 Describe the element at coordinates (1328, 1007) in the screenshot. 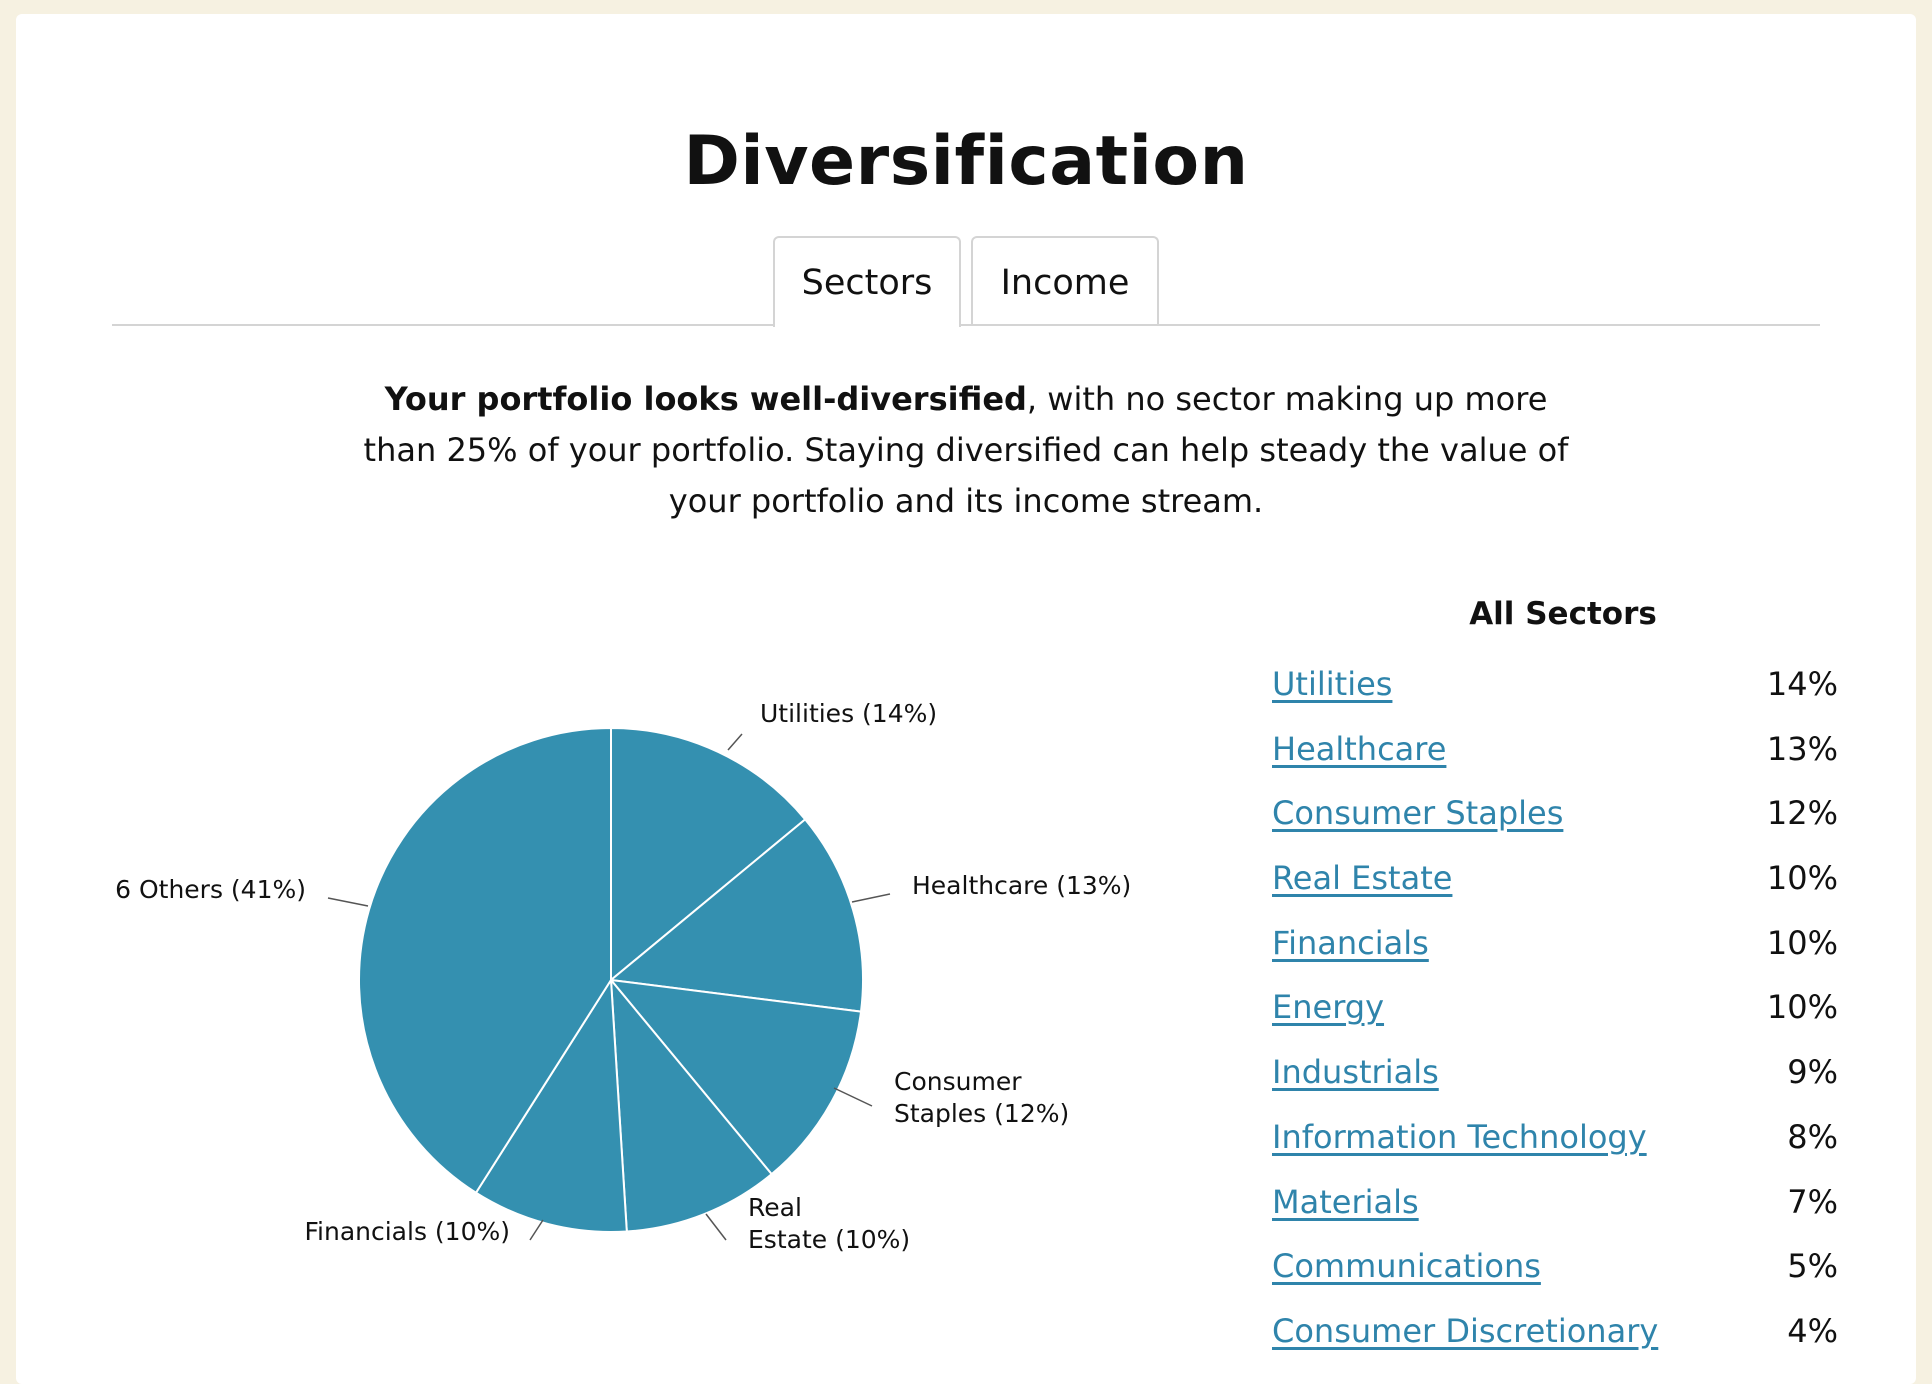

I see `sector-link: Energy` at that location.